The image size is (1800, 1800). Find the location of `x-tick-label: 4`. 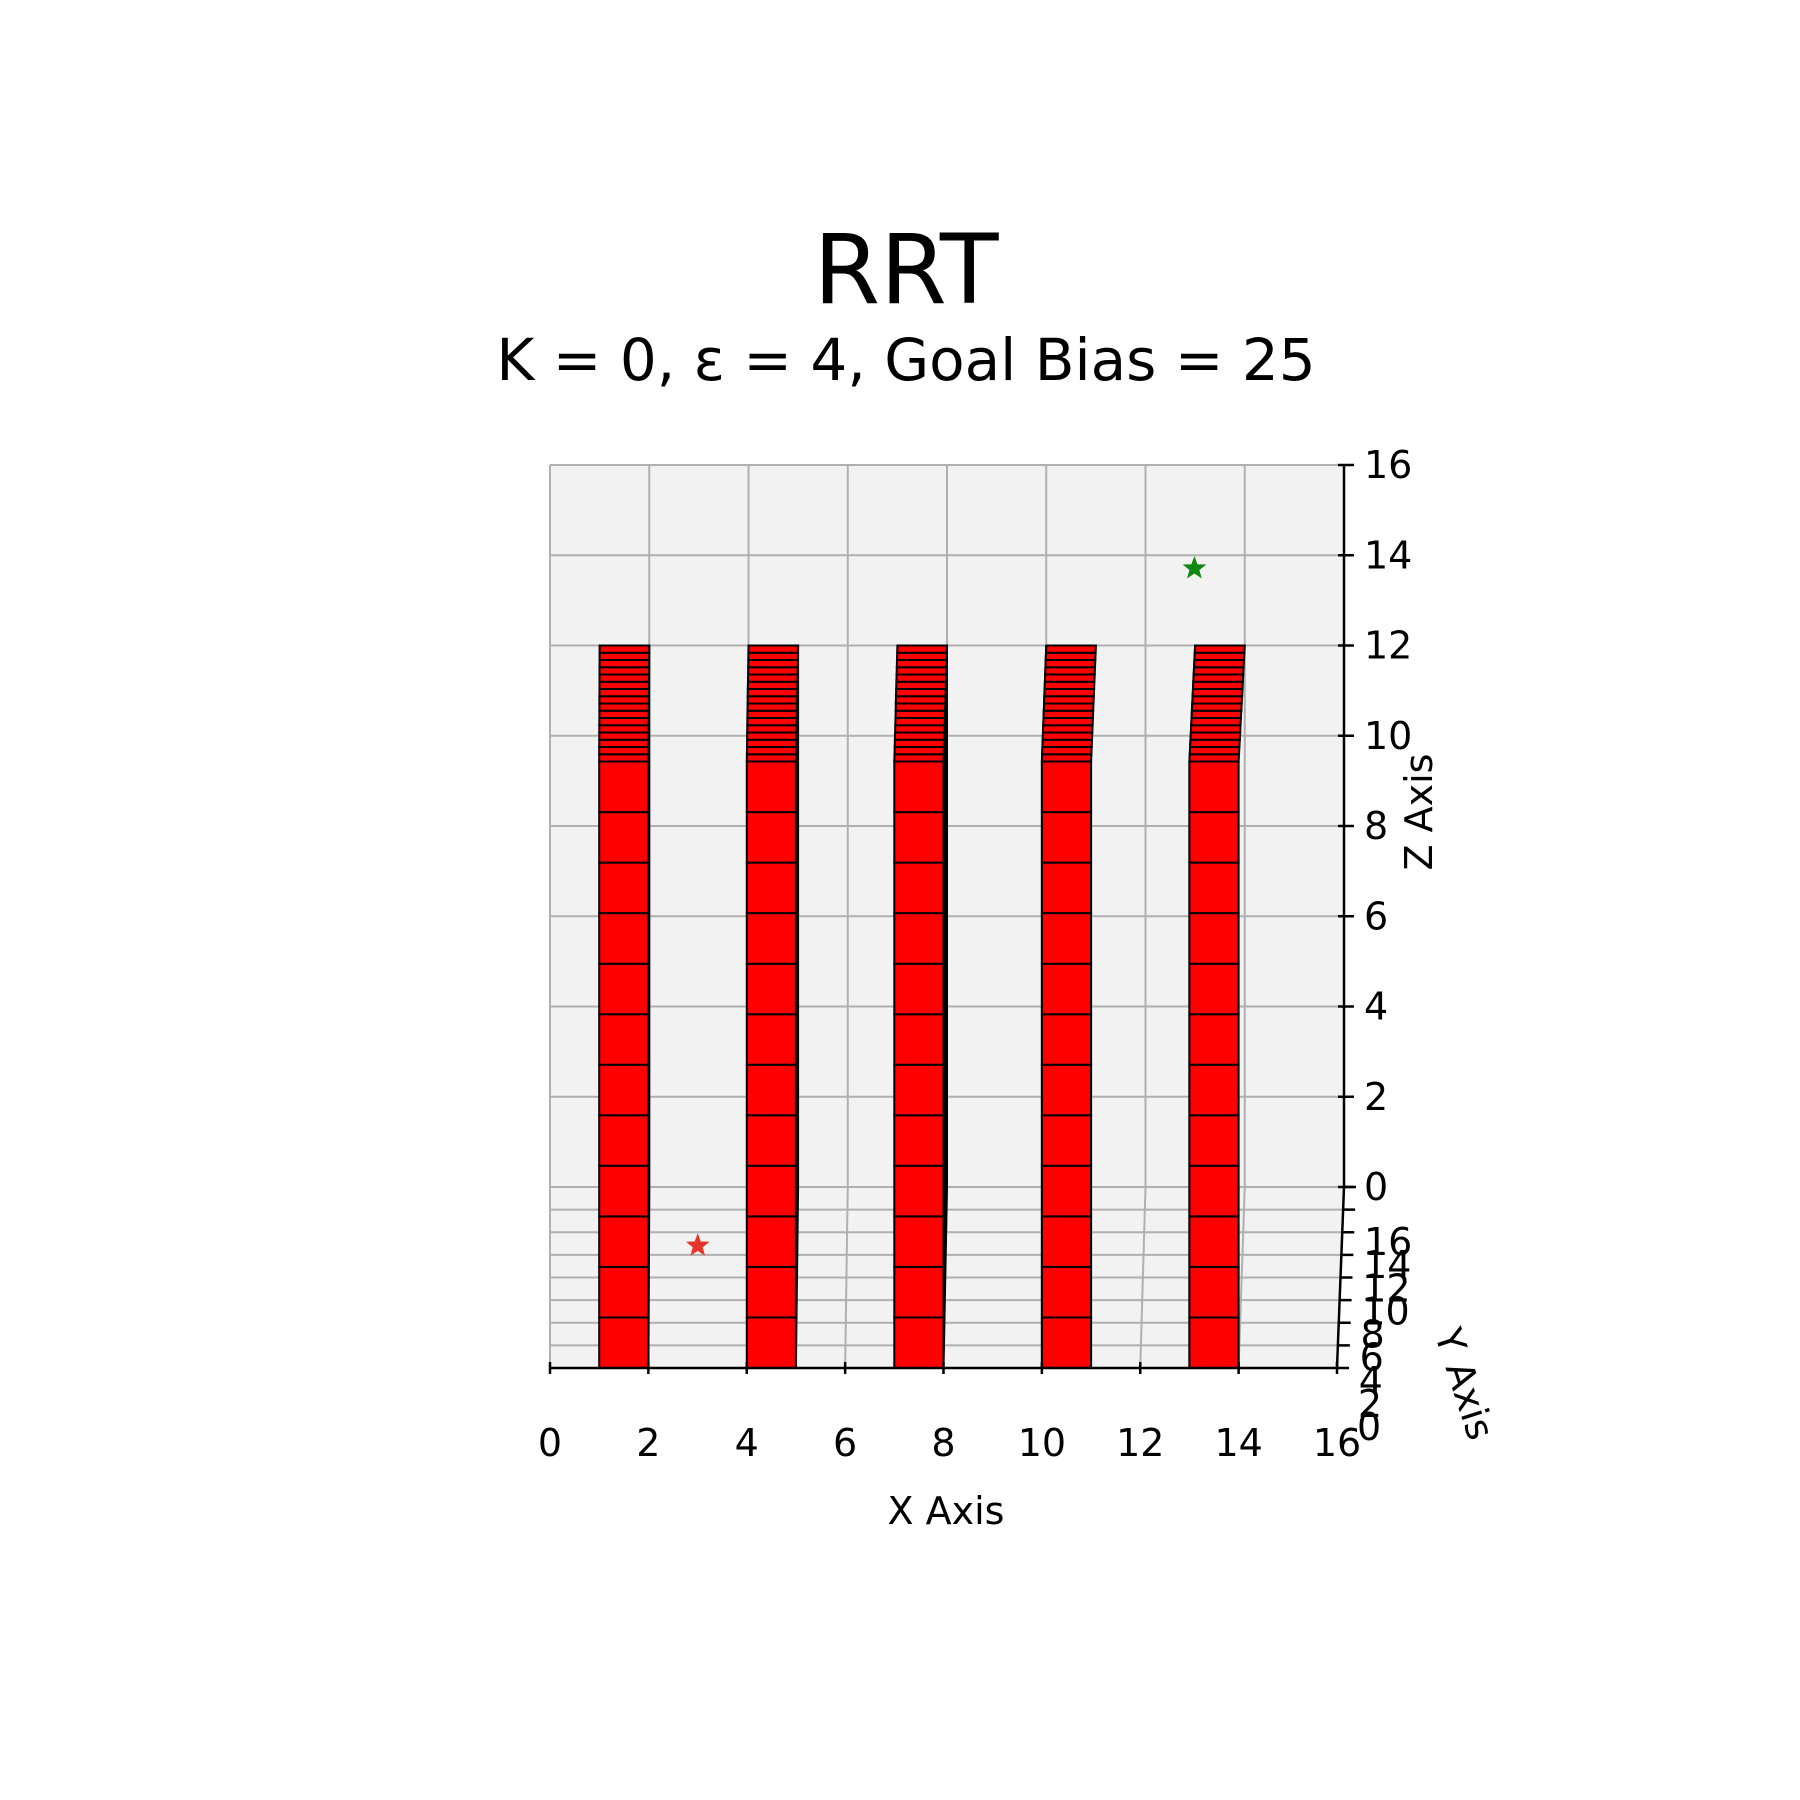

x-tick-label: 4 is located at coordinates (747, 1443).